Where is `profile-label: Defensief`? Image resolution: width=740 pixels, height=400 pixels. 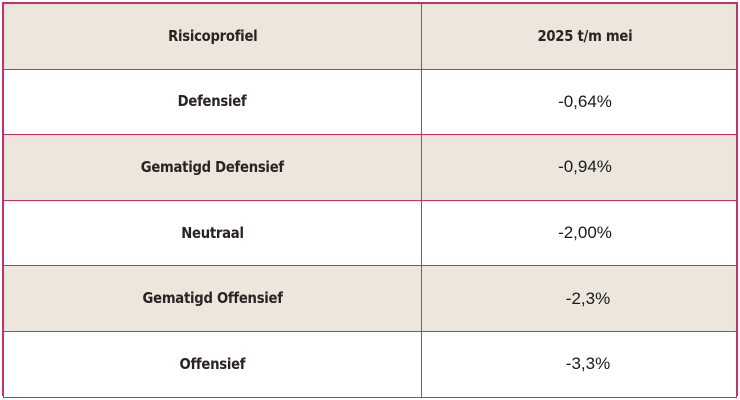 profile-label: Defensief is located at coordinates (212, 101).